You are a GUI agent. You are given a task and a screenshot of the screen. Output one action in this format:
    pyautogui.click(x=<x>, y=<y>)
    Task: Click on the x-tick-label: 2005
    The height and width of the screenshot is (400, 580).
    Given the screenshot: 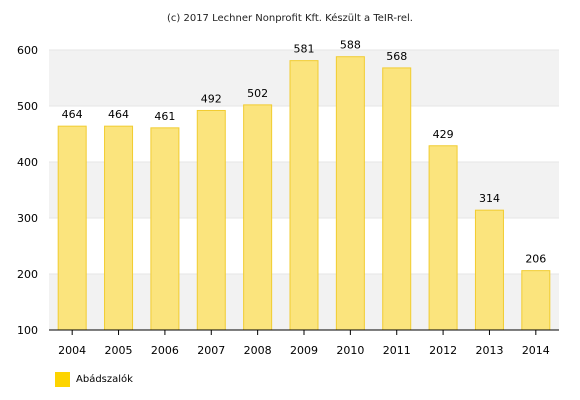 What is the action you would take?
    pyautogui.click(x=119, y=350)
    